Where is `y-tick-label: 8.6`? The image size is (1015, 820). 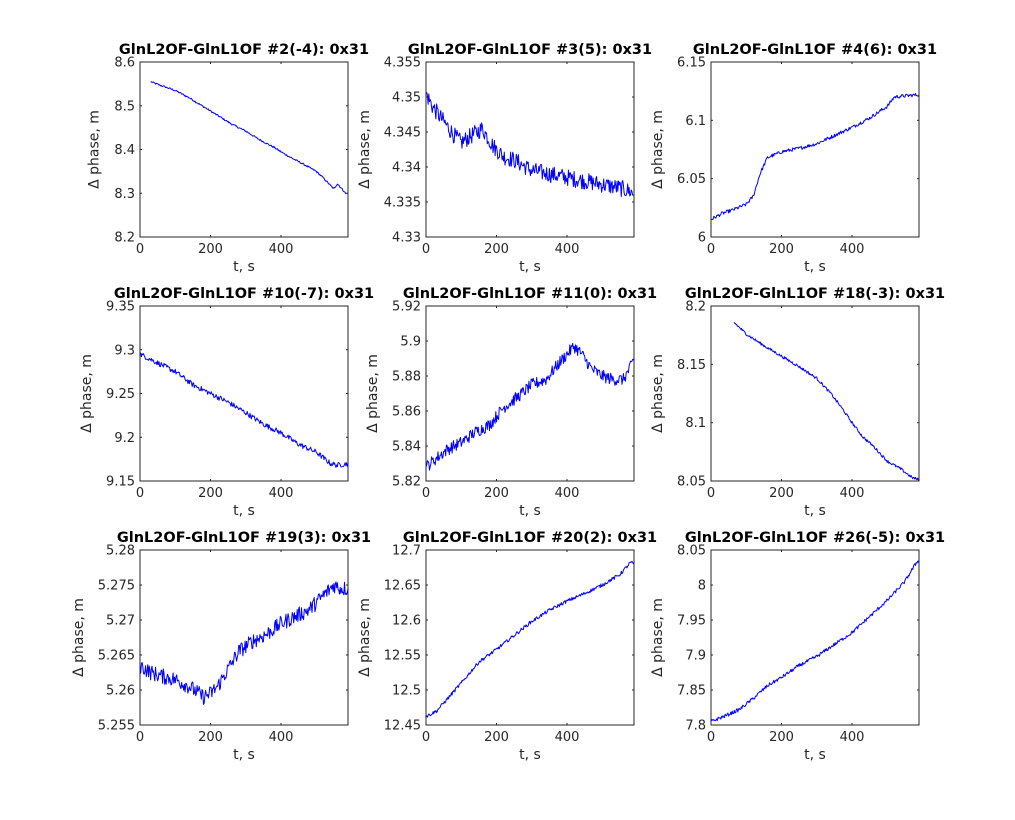
y-tick-label: 8.6 is located at coordinates (124, 63).